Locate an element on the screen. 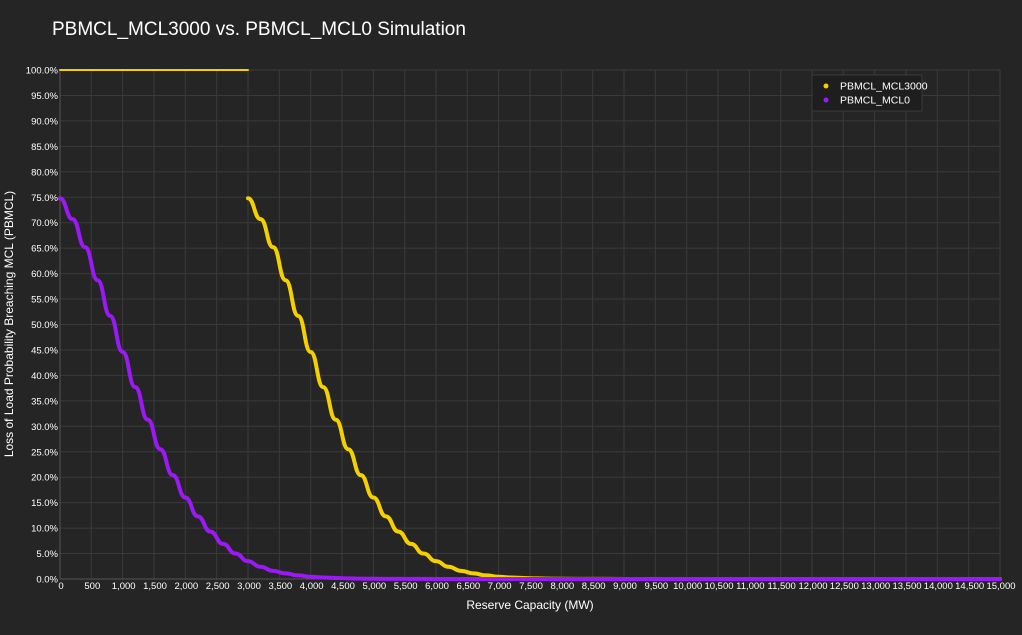 This screenshot has width=1022, height=635. x-tick-label: 5,000 is located at coordinates (374, 586).